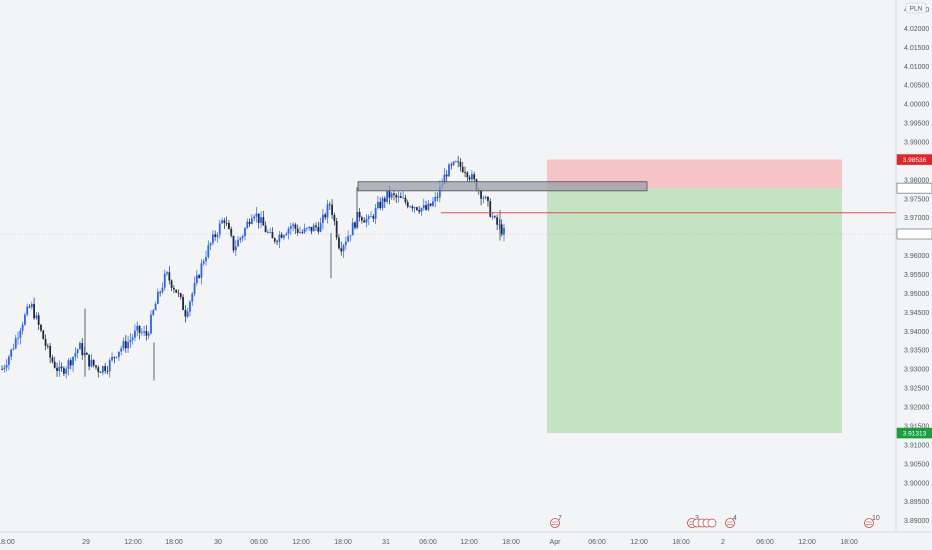 This screenshot has width=932, height=550. Describe the element at coordinates (872, 521) in the screenshot. I see `event-flag-icon: 10` at that location.